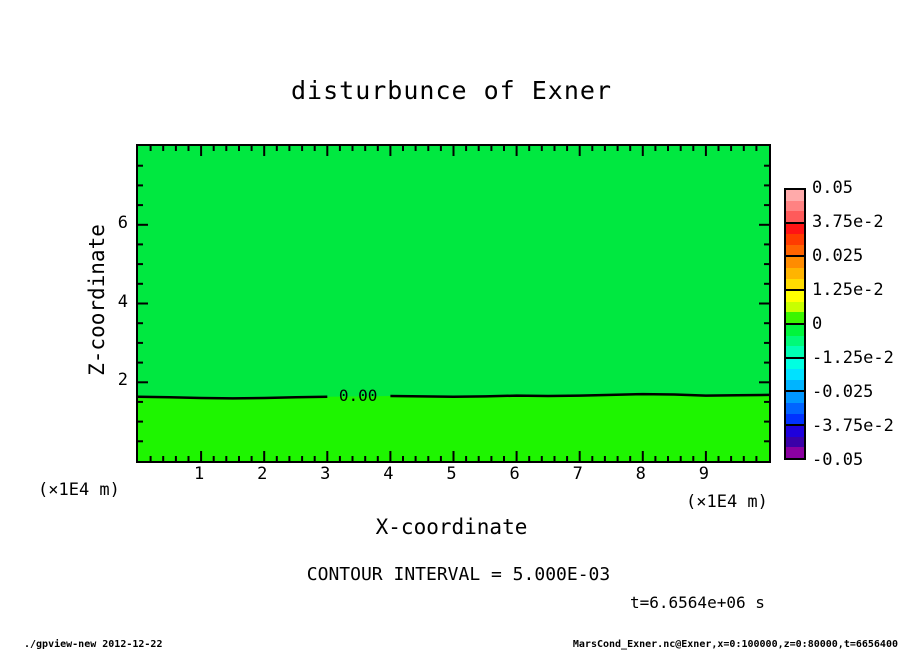 The height and width of the screenshot is (654, 904). Describe the element at coordinates (122, 222) in the screenshot. I see `z-tick-label: 6` at that location.